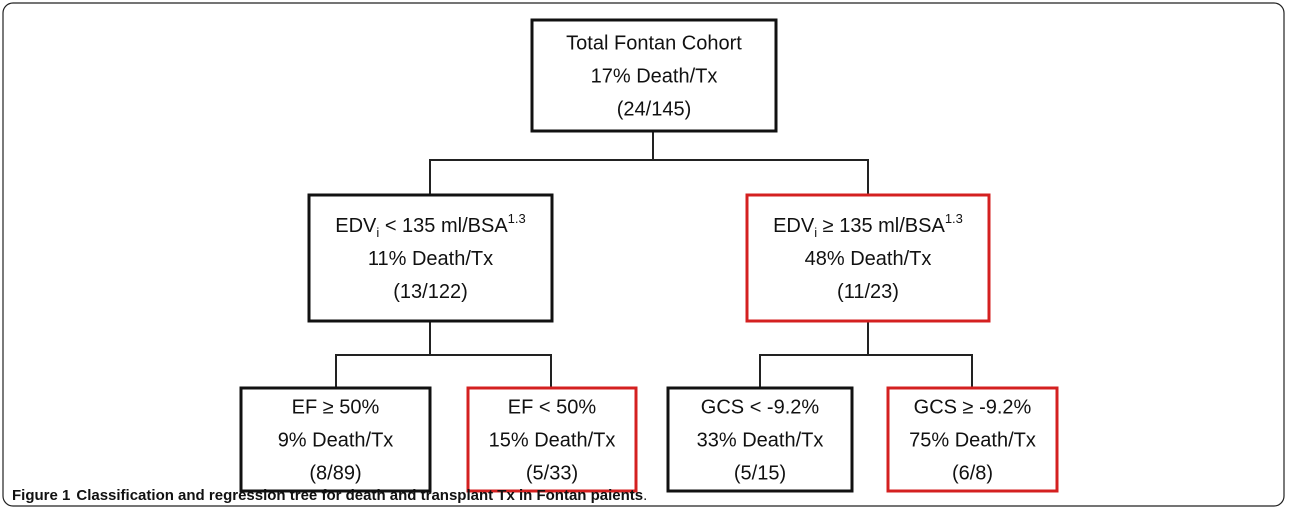  I want to click on node-line: 15% Death/Tx, so click(552, 441).